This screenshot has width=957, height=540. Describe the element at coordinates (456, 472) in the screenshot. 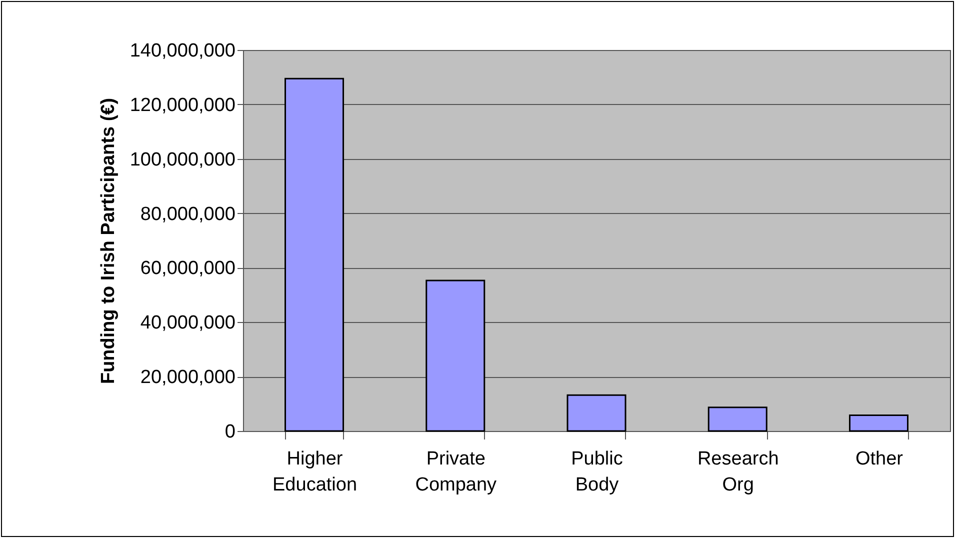

I see `x-tick-label: Private Company` at that location.